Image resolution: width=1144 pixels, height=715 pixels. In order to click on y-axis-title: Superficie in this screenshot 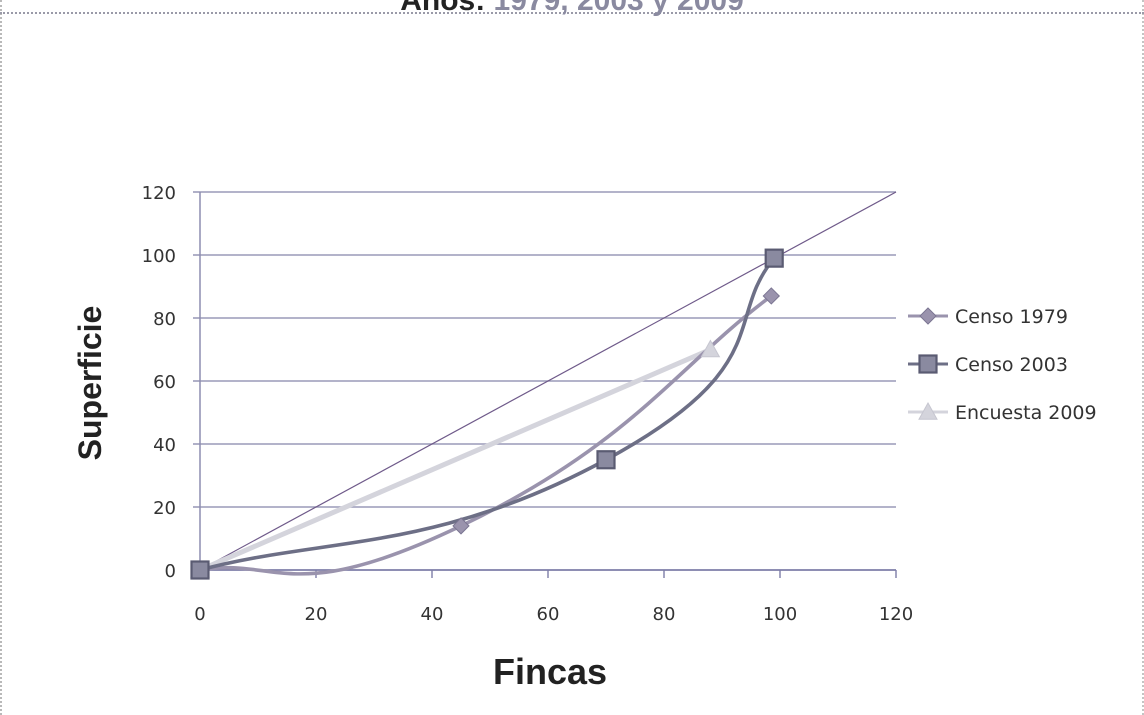, I will do `click(90, 383)`.